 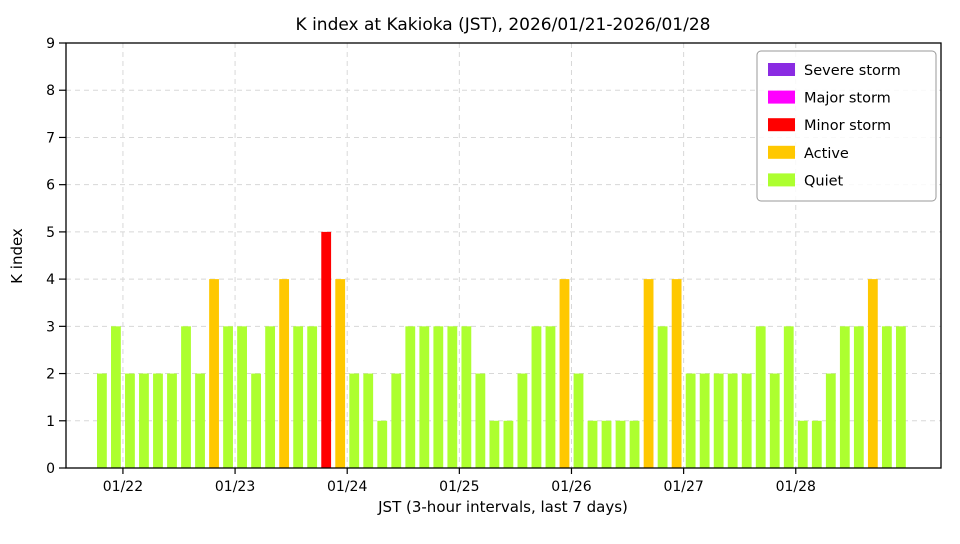 I want to click on x-tick-label: 01/23, so click(x=235, y=487).